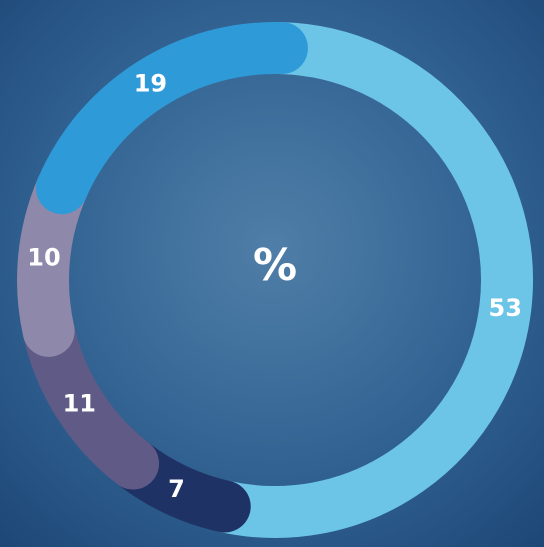  I want to click on data-label: 11, so click(79, 404).